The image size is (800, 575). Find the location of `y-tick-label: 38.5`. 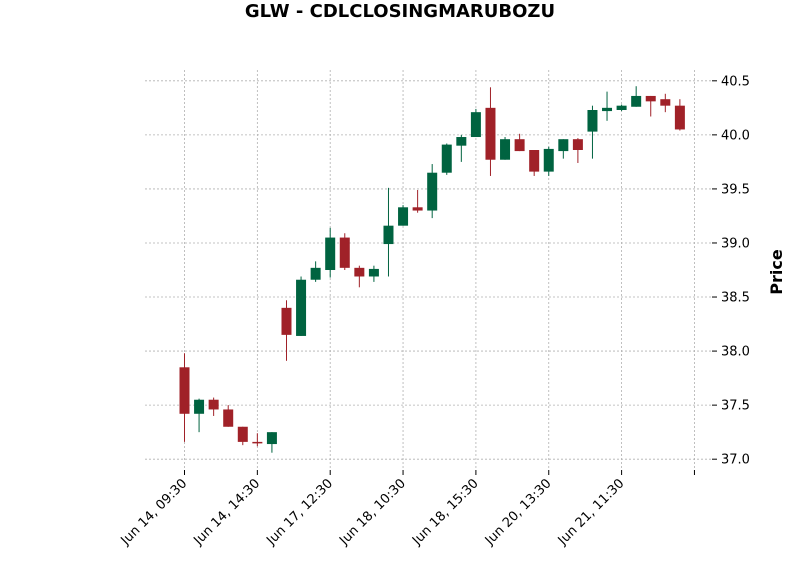

y-tick-label: 38.5 is located at coordinates (735, 298).